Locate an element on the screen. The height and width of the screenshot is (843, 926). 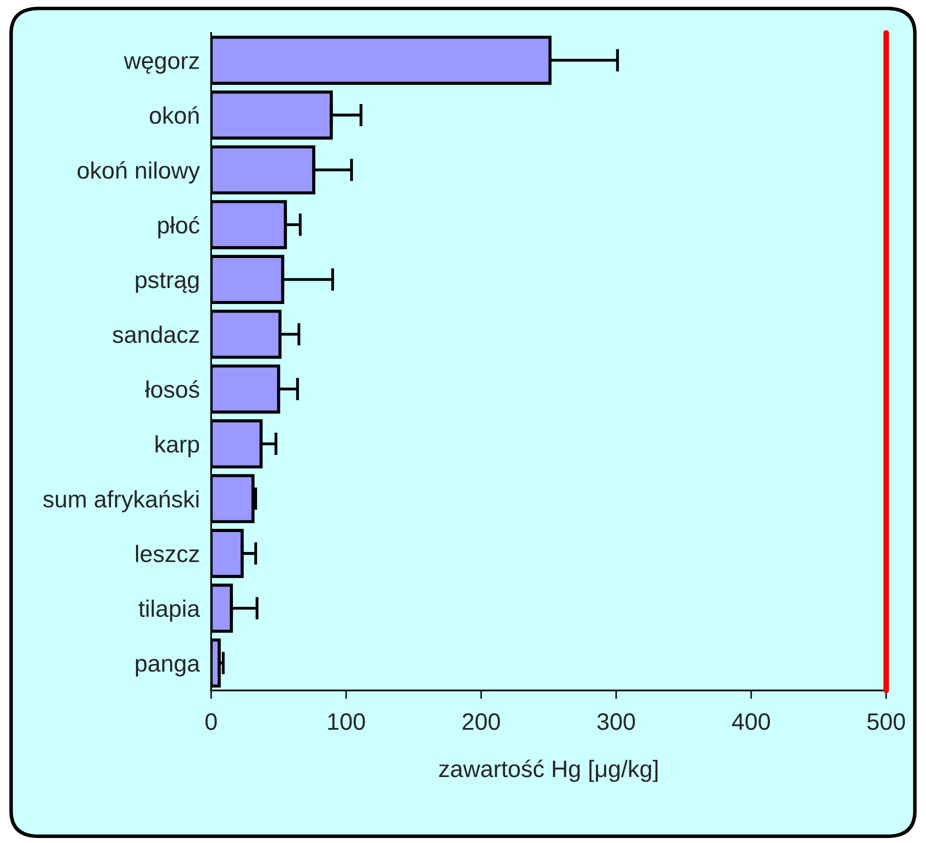
y-tick-label: sum afrykański is located at coordinates (120, 501).